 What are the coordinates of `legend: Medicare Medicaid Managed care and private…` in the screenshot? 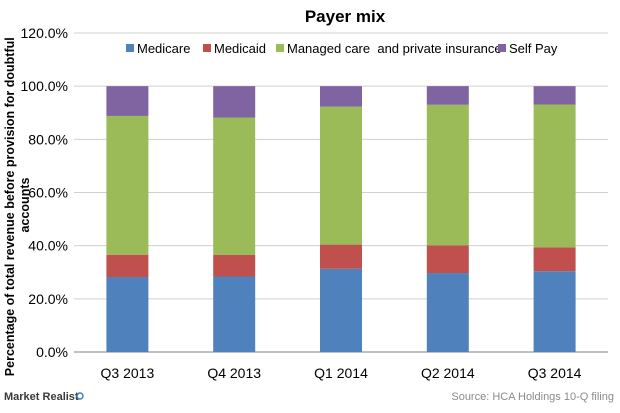 It's located at (342, 48).